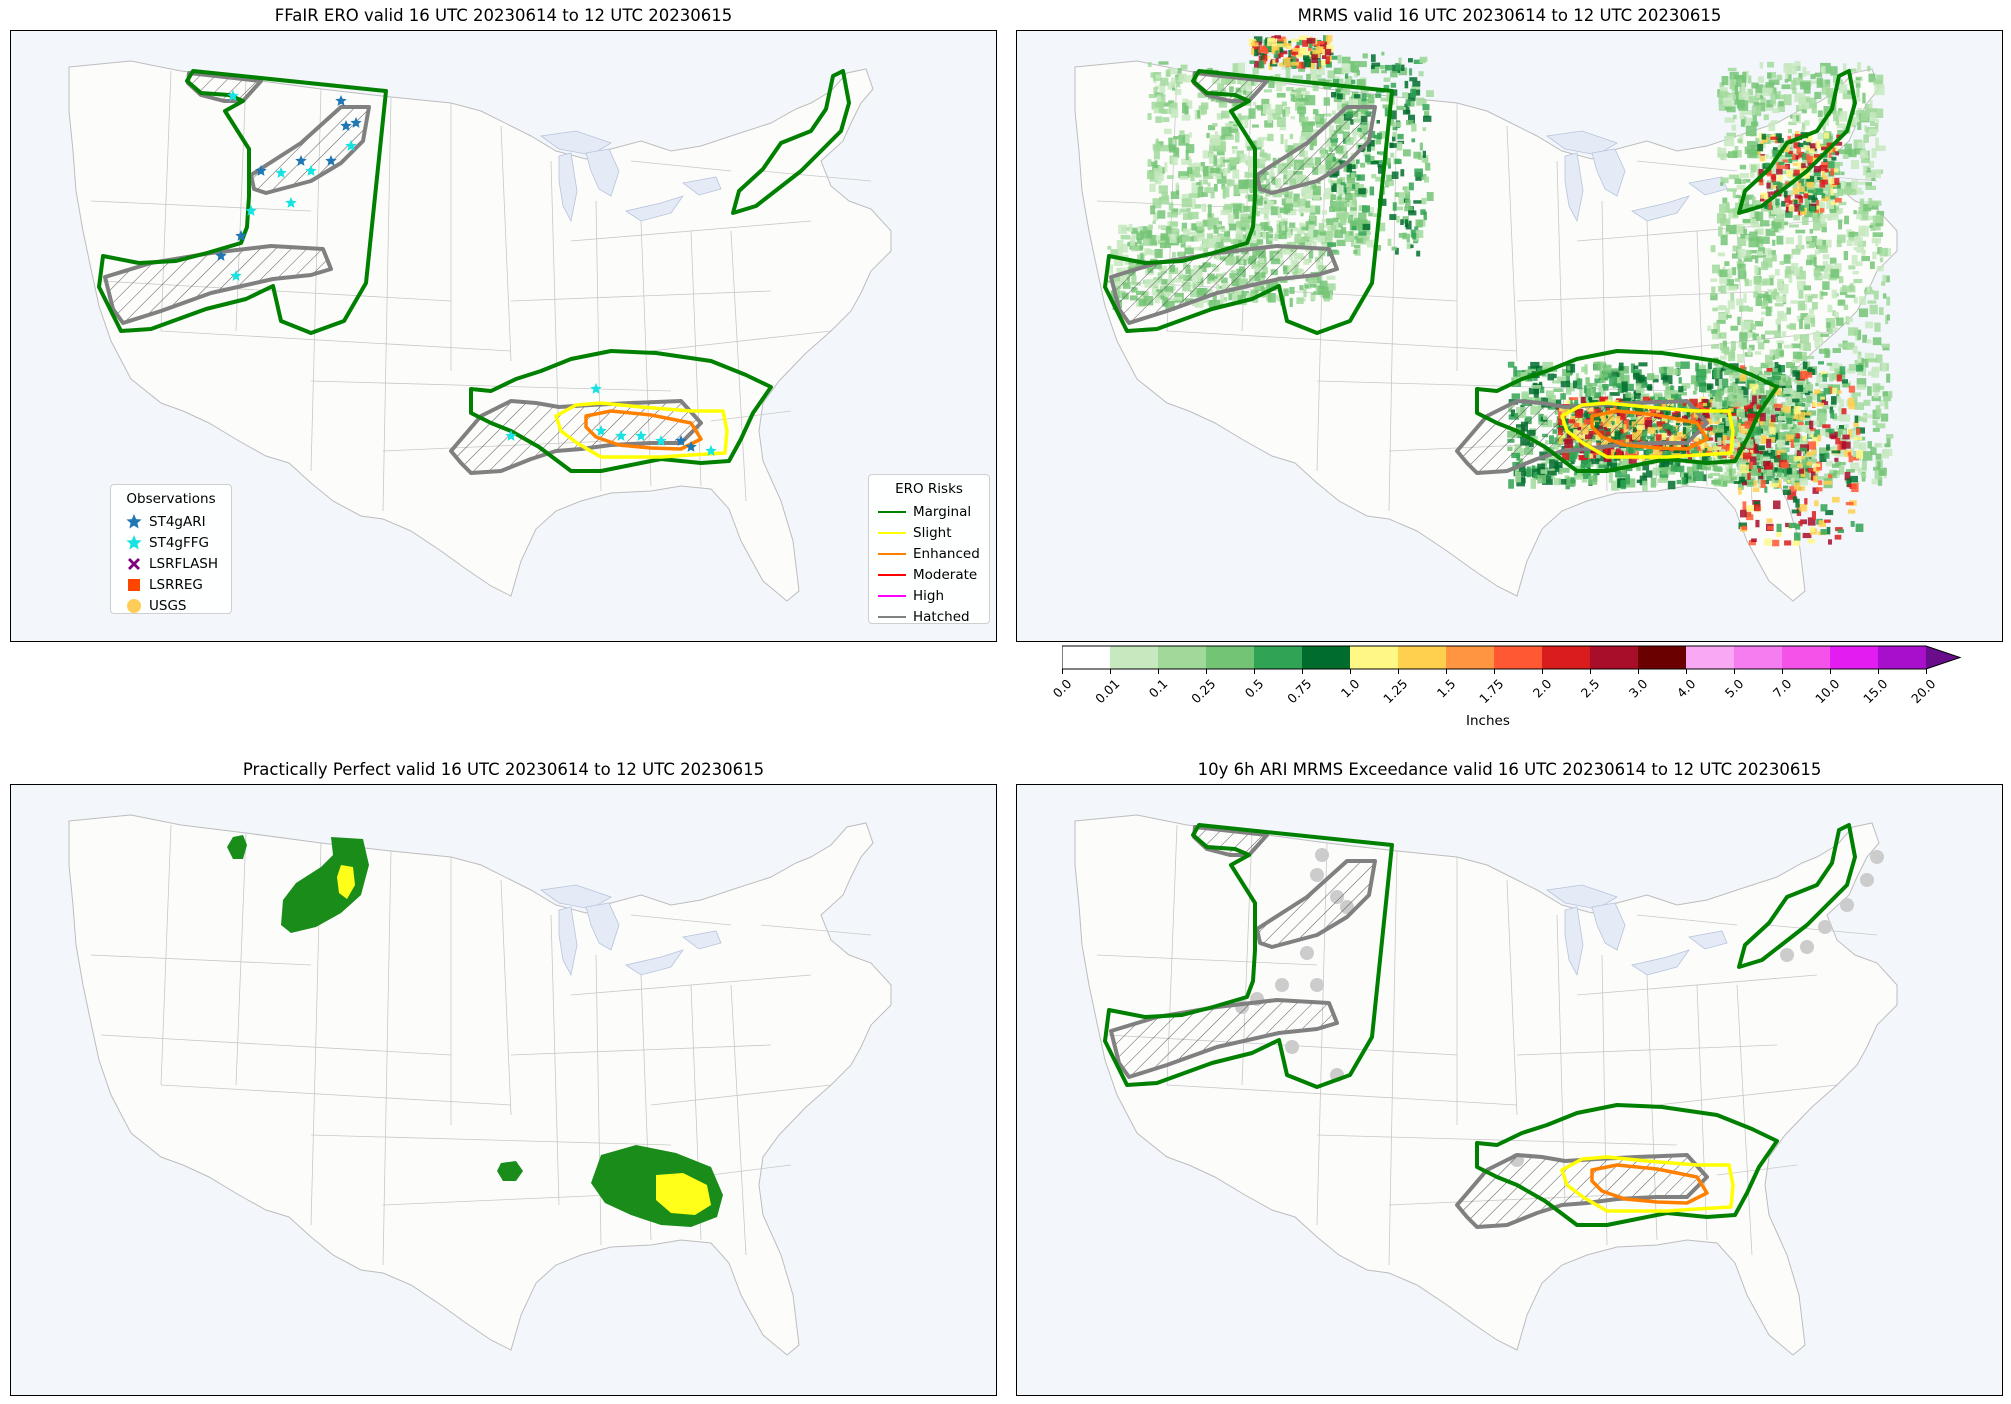  What do you see at coordinates (1926, 671) in the screenshot?
I see `colorbar-tick-mark` at bounding box center [1926, 671].